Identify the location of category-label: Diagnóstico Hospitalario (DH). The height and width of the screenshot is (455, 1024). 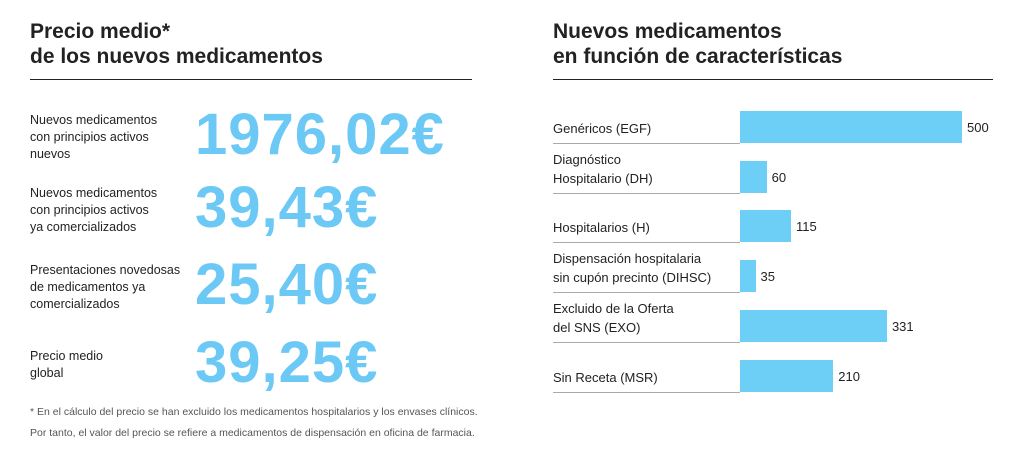
(603, 168).